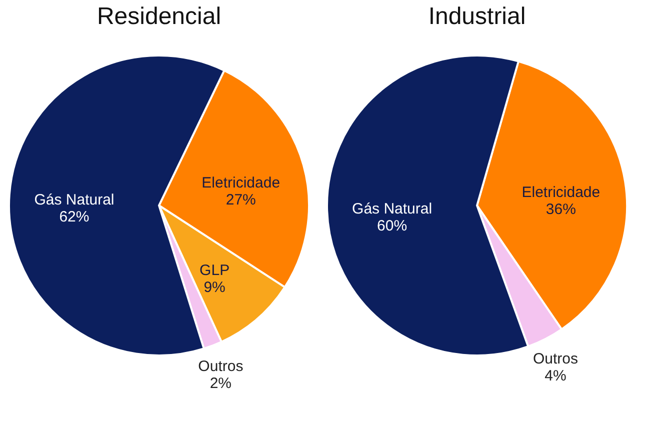  Describe the element at coordinates (561, 209) in the screenshot. I see `data-label: 36%` at that location.